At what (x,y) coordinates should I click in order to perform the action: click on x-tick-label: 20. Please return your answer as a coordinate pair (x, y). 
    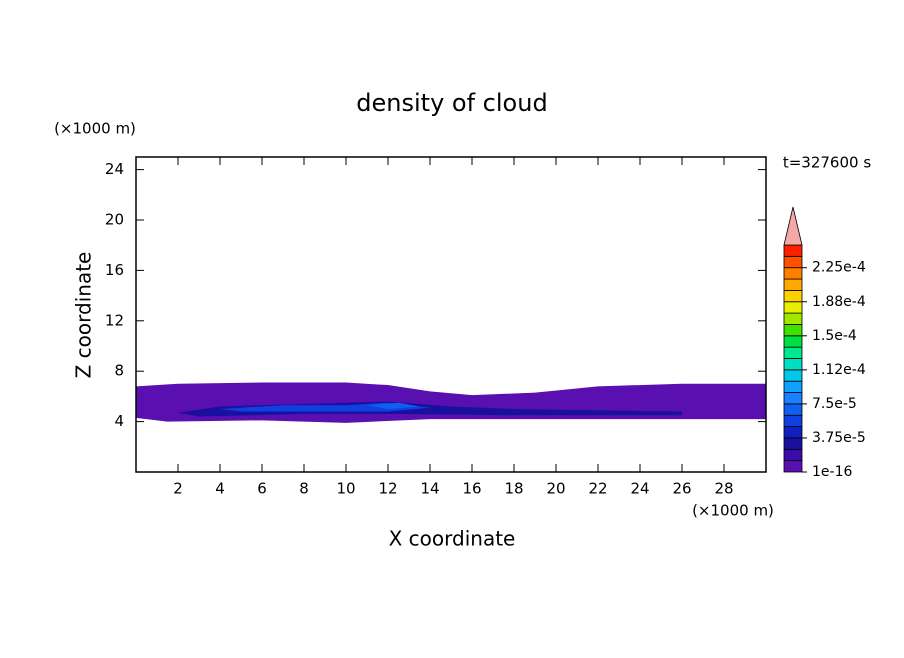
    Looking at the image, I should click on (555, 489).